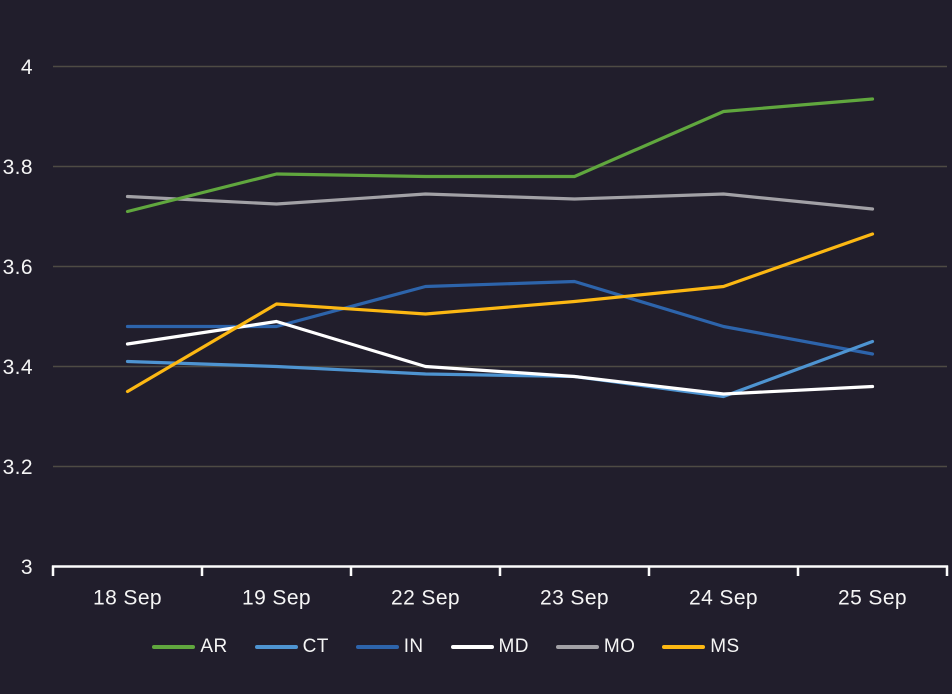  What do you see at coordinates (684, 647) in the screenshot?
I see `legend-swatch-MS` at bounding box center [684, 647].